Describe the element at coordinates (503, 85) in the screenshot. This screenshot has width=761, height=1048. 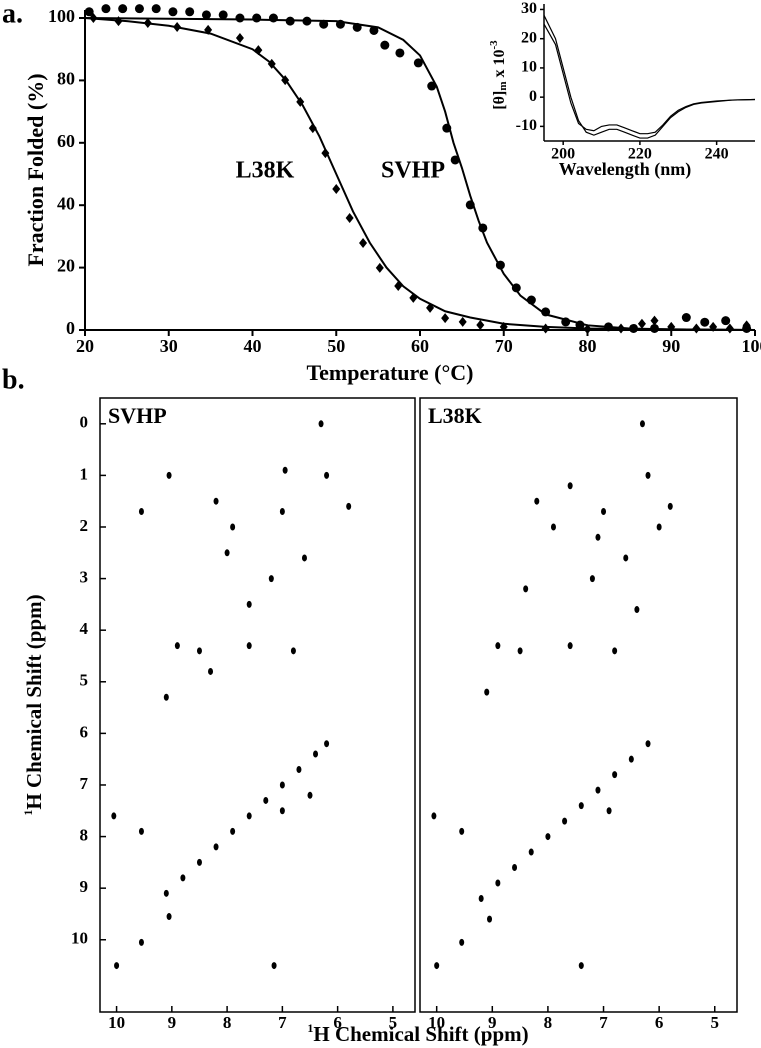
I see `label-part: m` at that location.